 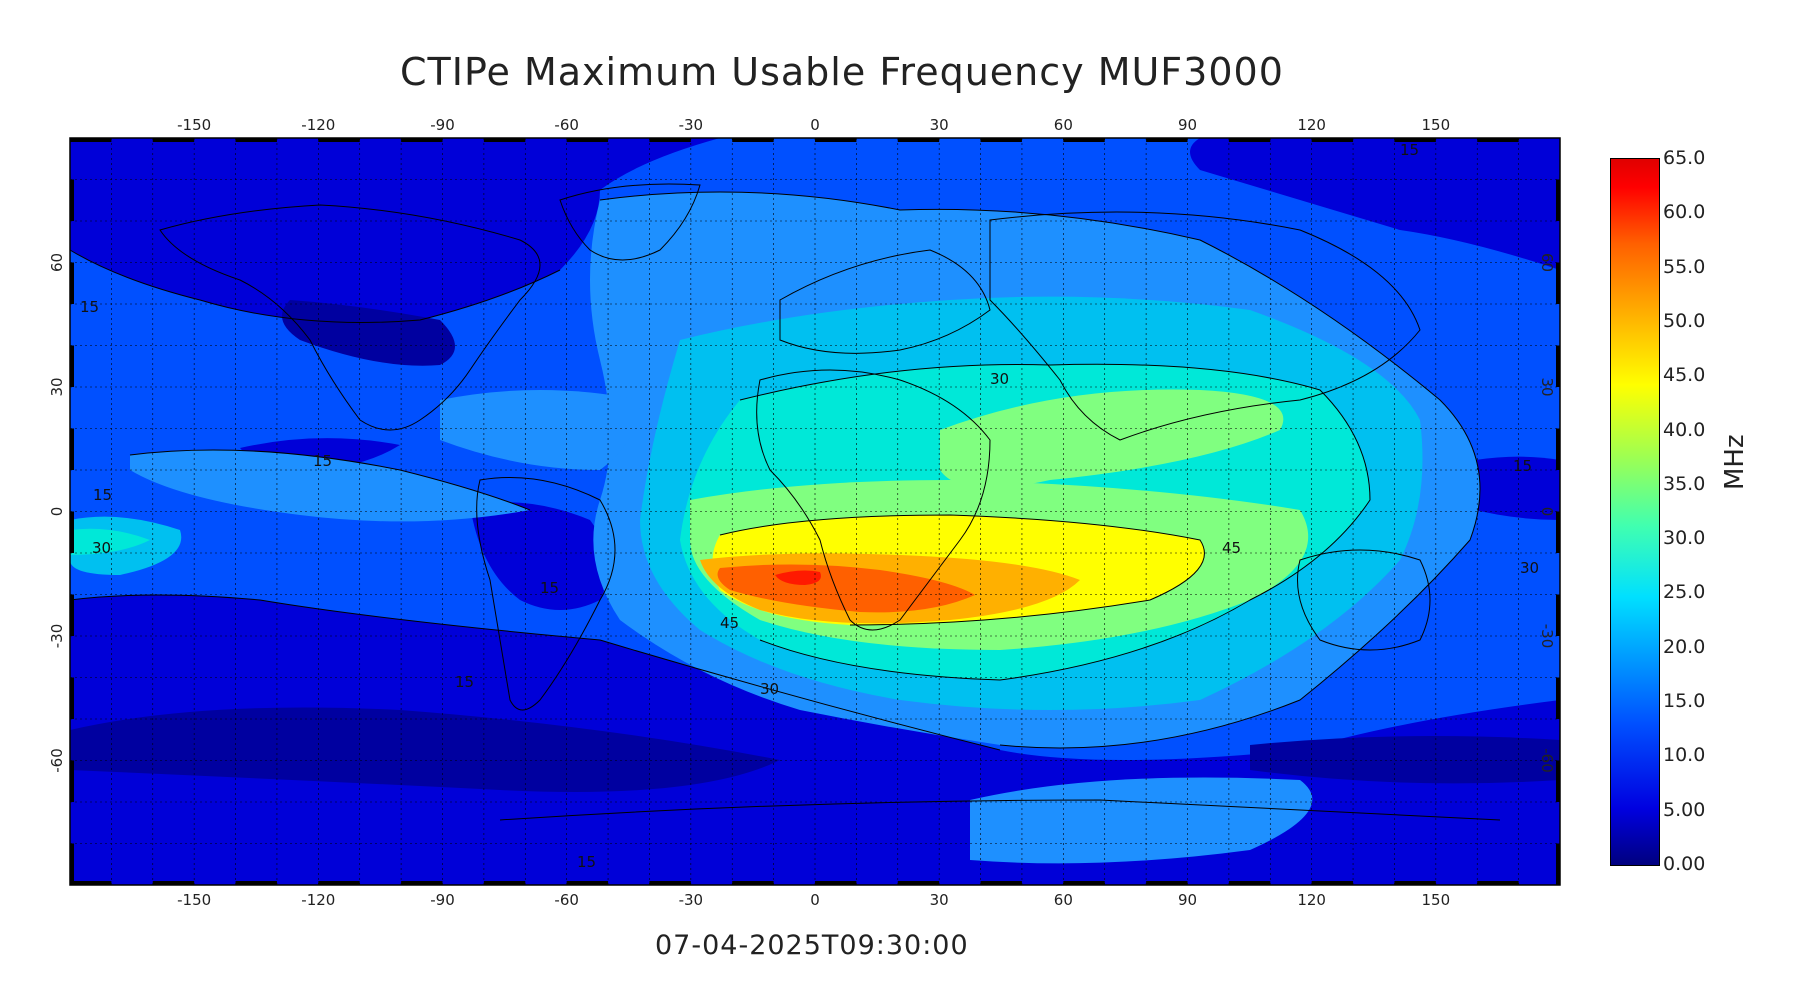 I want to click on coastline-south-america, so click(x=546, y=594).